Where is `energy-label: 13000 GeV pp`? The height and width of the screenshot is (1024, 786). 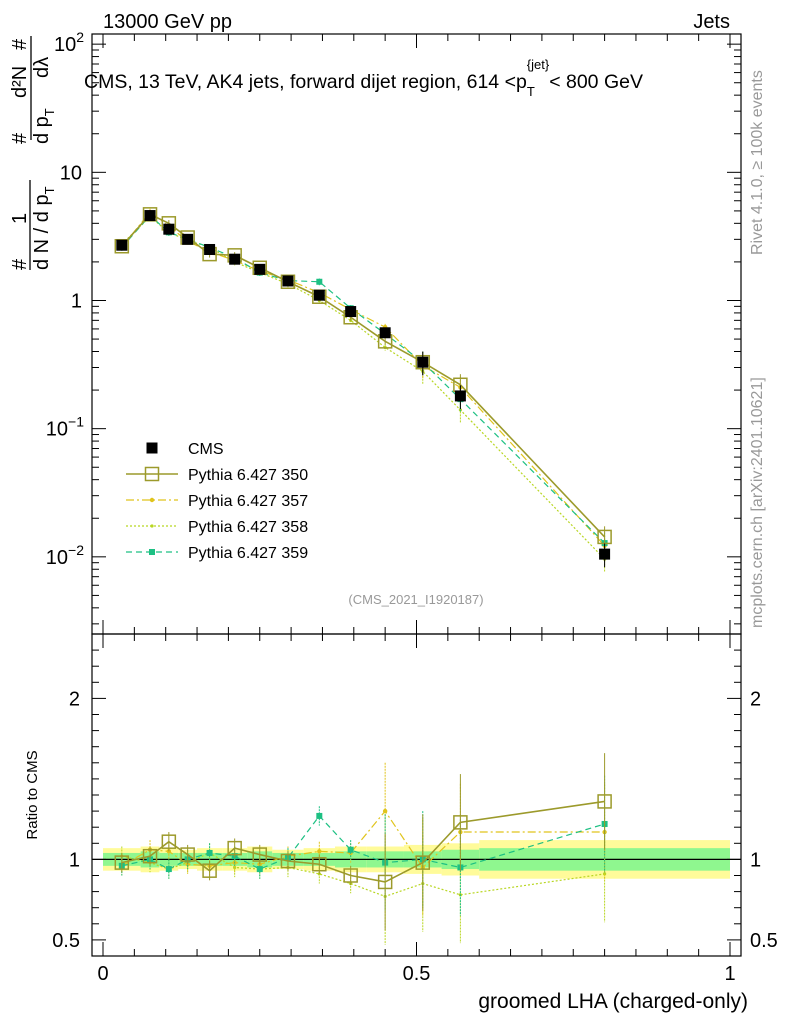 energy-label: 13000 GeV pp is located at coordinates (167, 22).